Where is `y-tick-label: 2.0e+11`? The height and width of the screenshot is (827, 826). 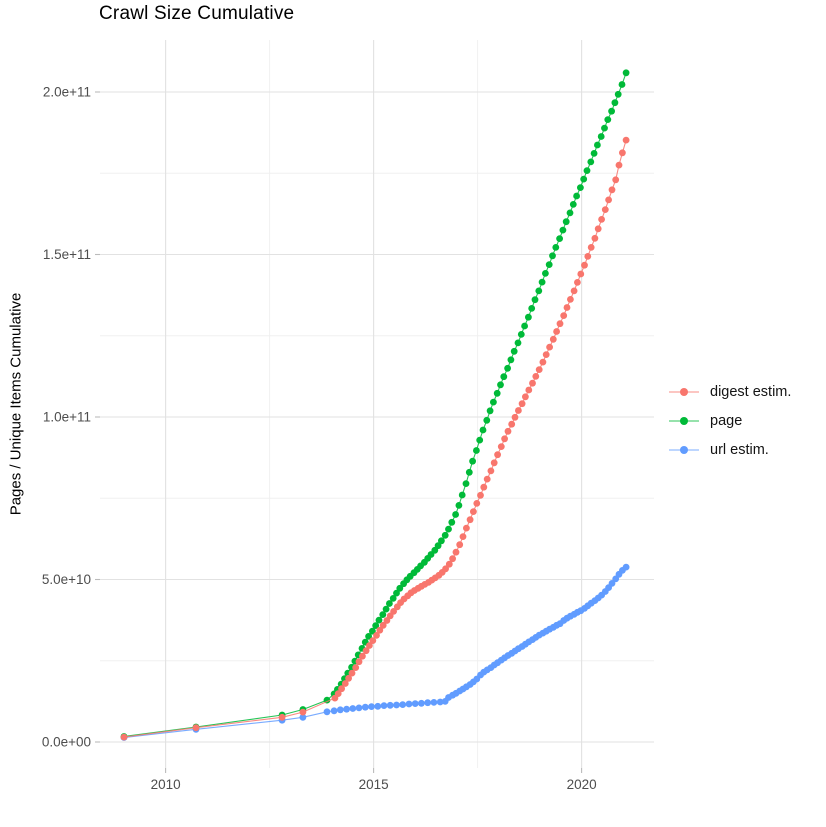
y-tick-label: 2.0e+11 is located at coordinates (67, 92).